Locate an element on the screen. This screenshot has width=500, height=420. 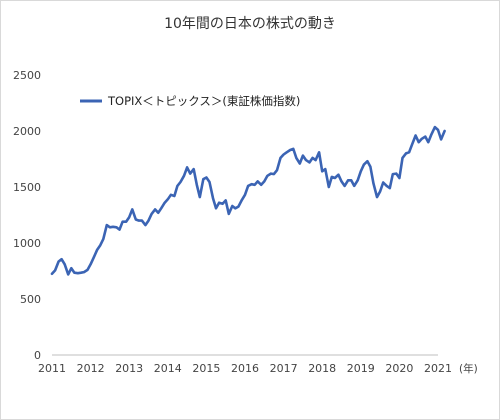
x-tick-label: 2015 is located at coordinates (206, 368).